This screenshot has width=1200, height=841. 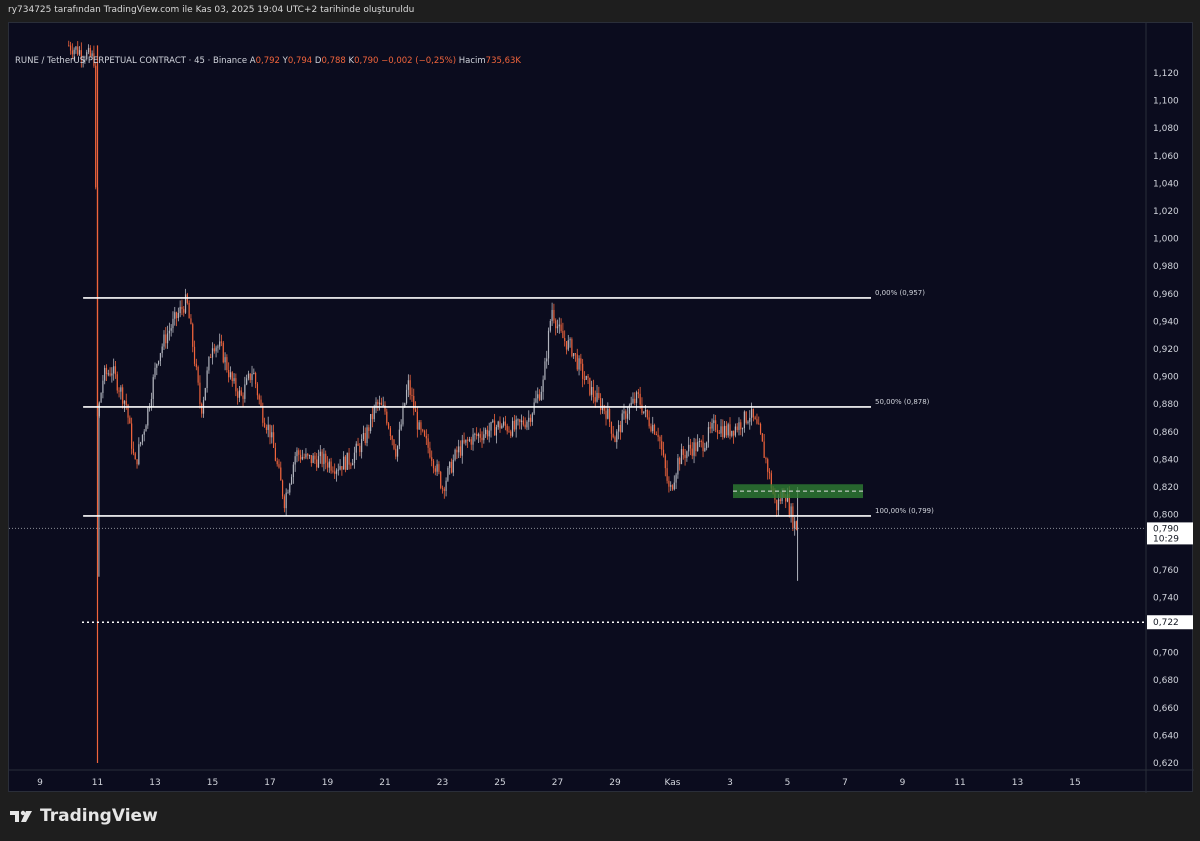 What do you see at coordinates (1166, 378) in the screenshot?
I see `y-tick-label: 0,900` at bounding box center [1166, 378].